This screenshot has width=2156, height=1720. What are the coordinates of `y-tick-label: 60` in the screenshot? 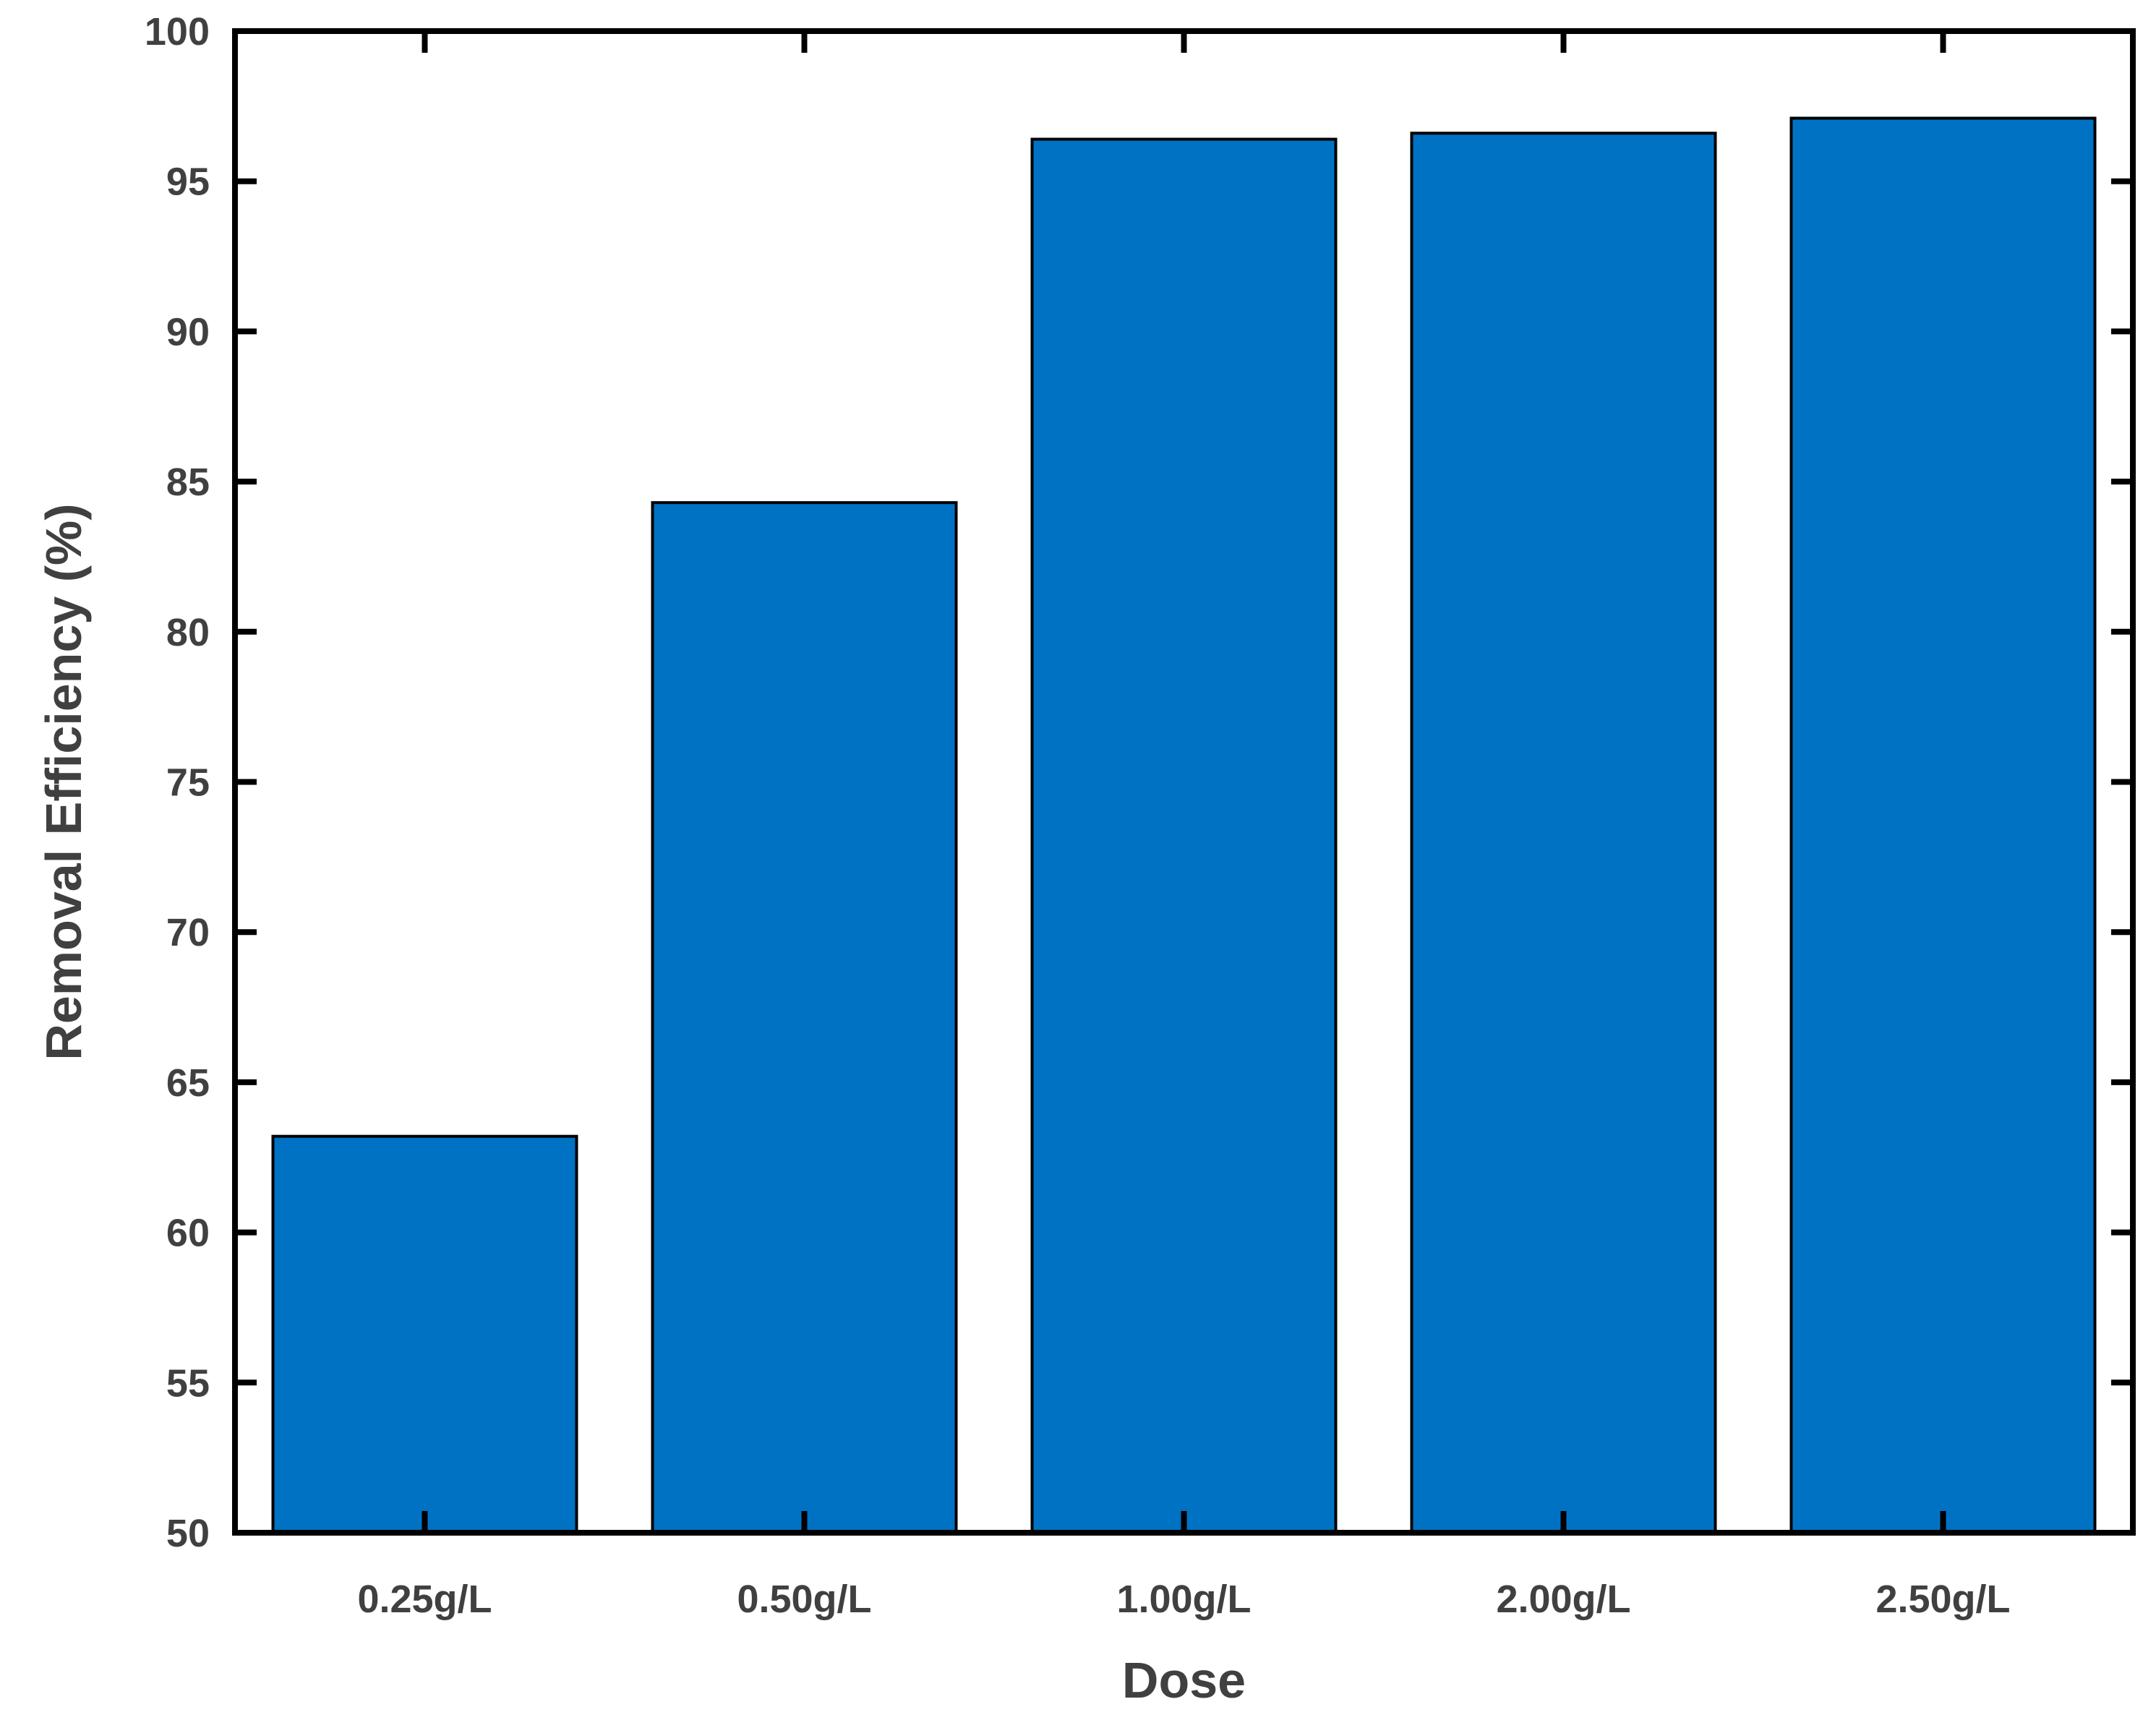 It's located at (188, 1234).